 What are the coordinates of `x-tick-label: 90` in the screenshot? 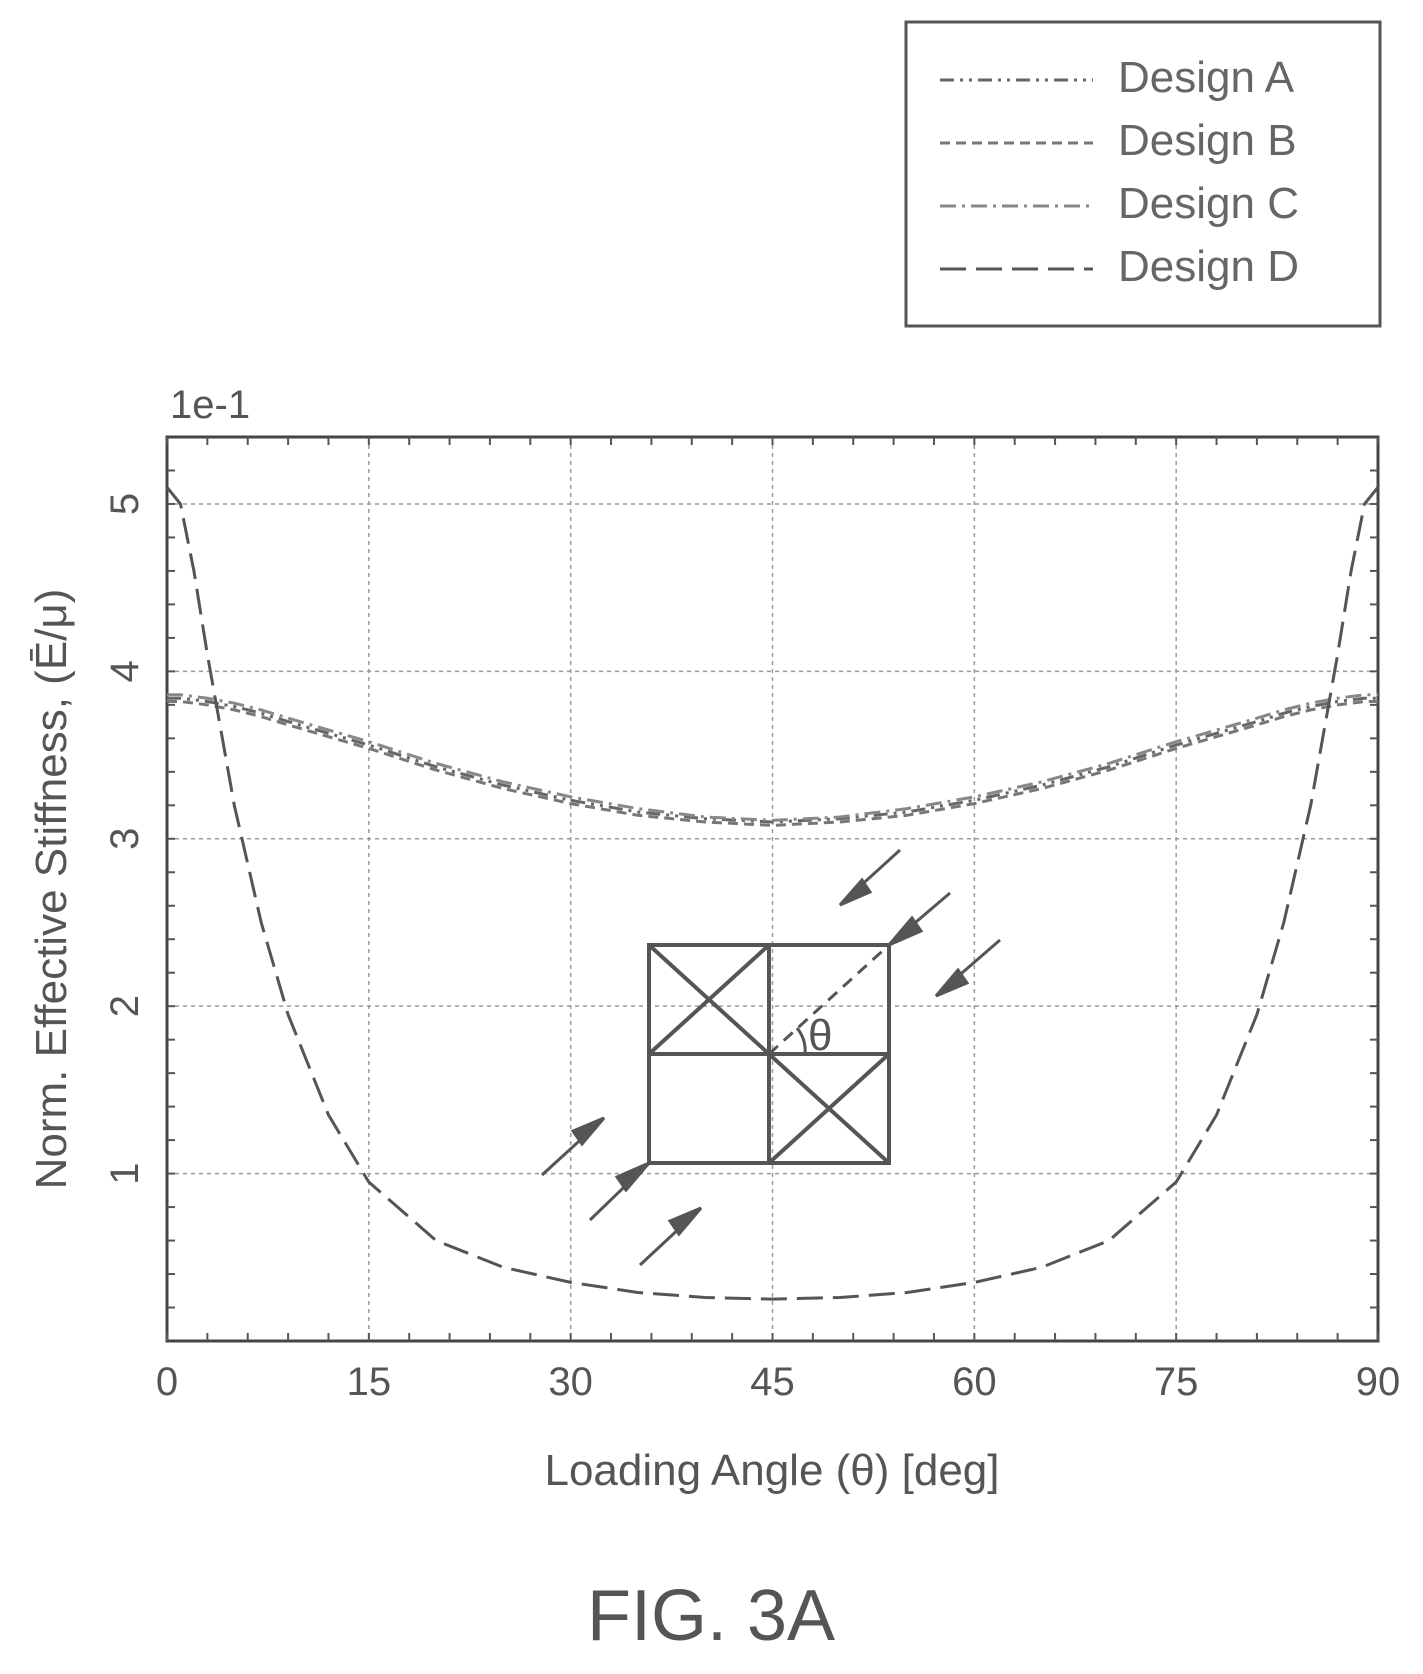 It's located at (1378, 1382).